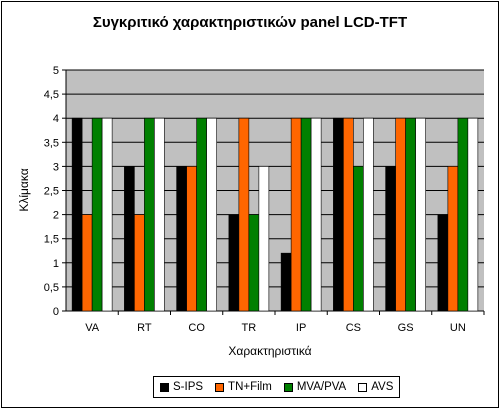 The width and height of the screenshot is (500, 409). Describe the element at coordinates (51, 240) in the screenshot. I see `y-tick-label: 1,5` at that location.